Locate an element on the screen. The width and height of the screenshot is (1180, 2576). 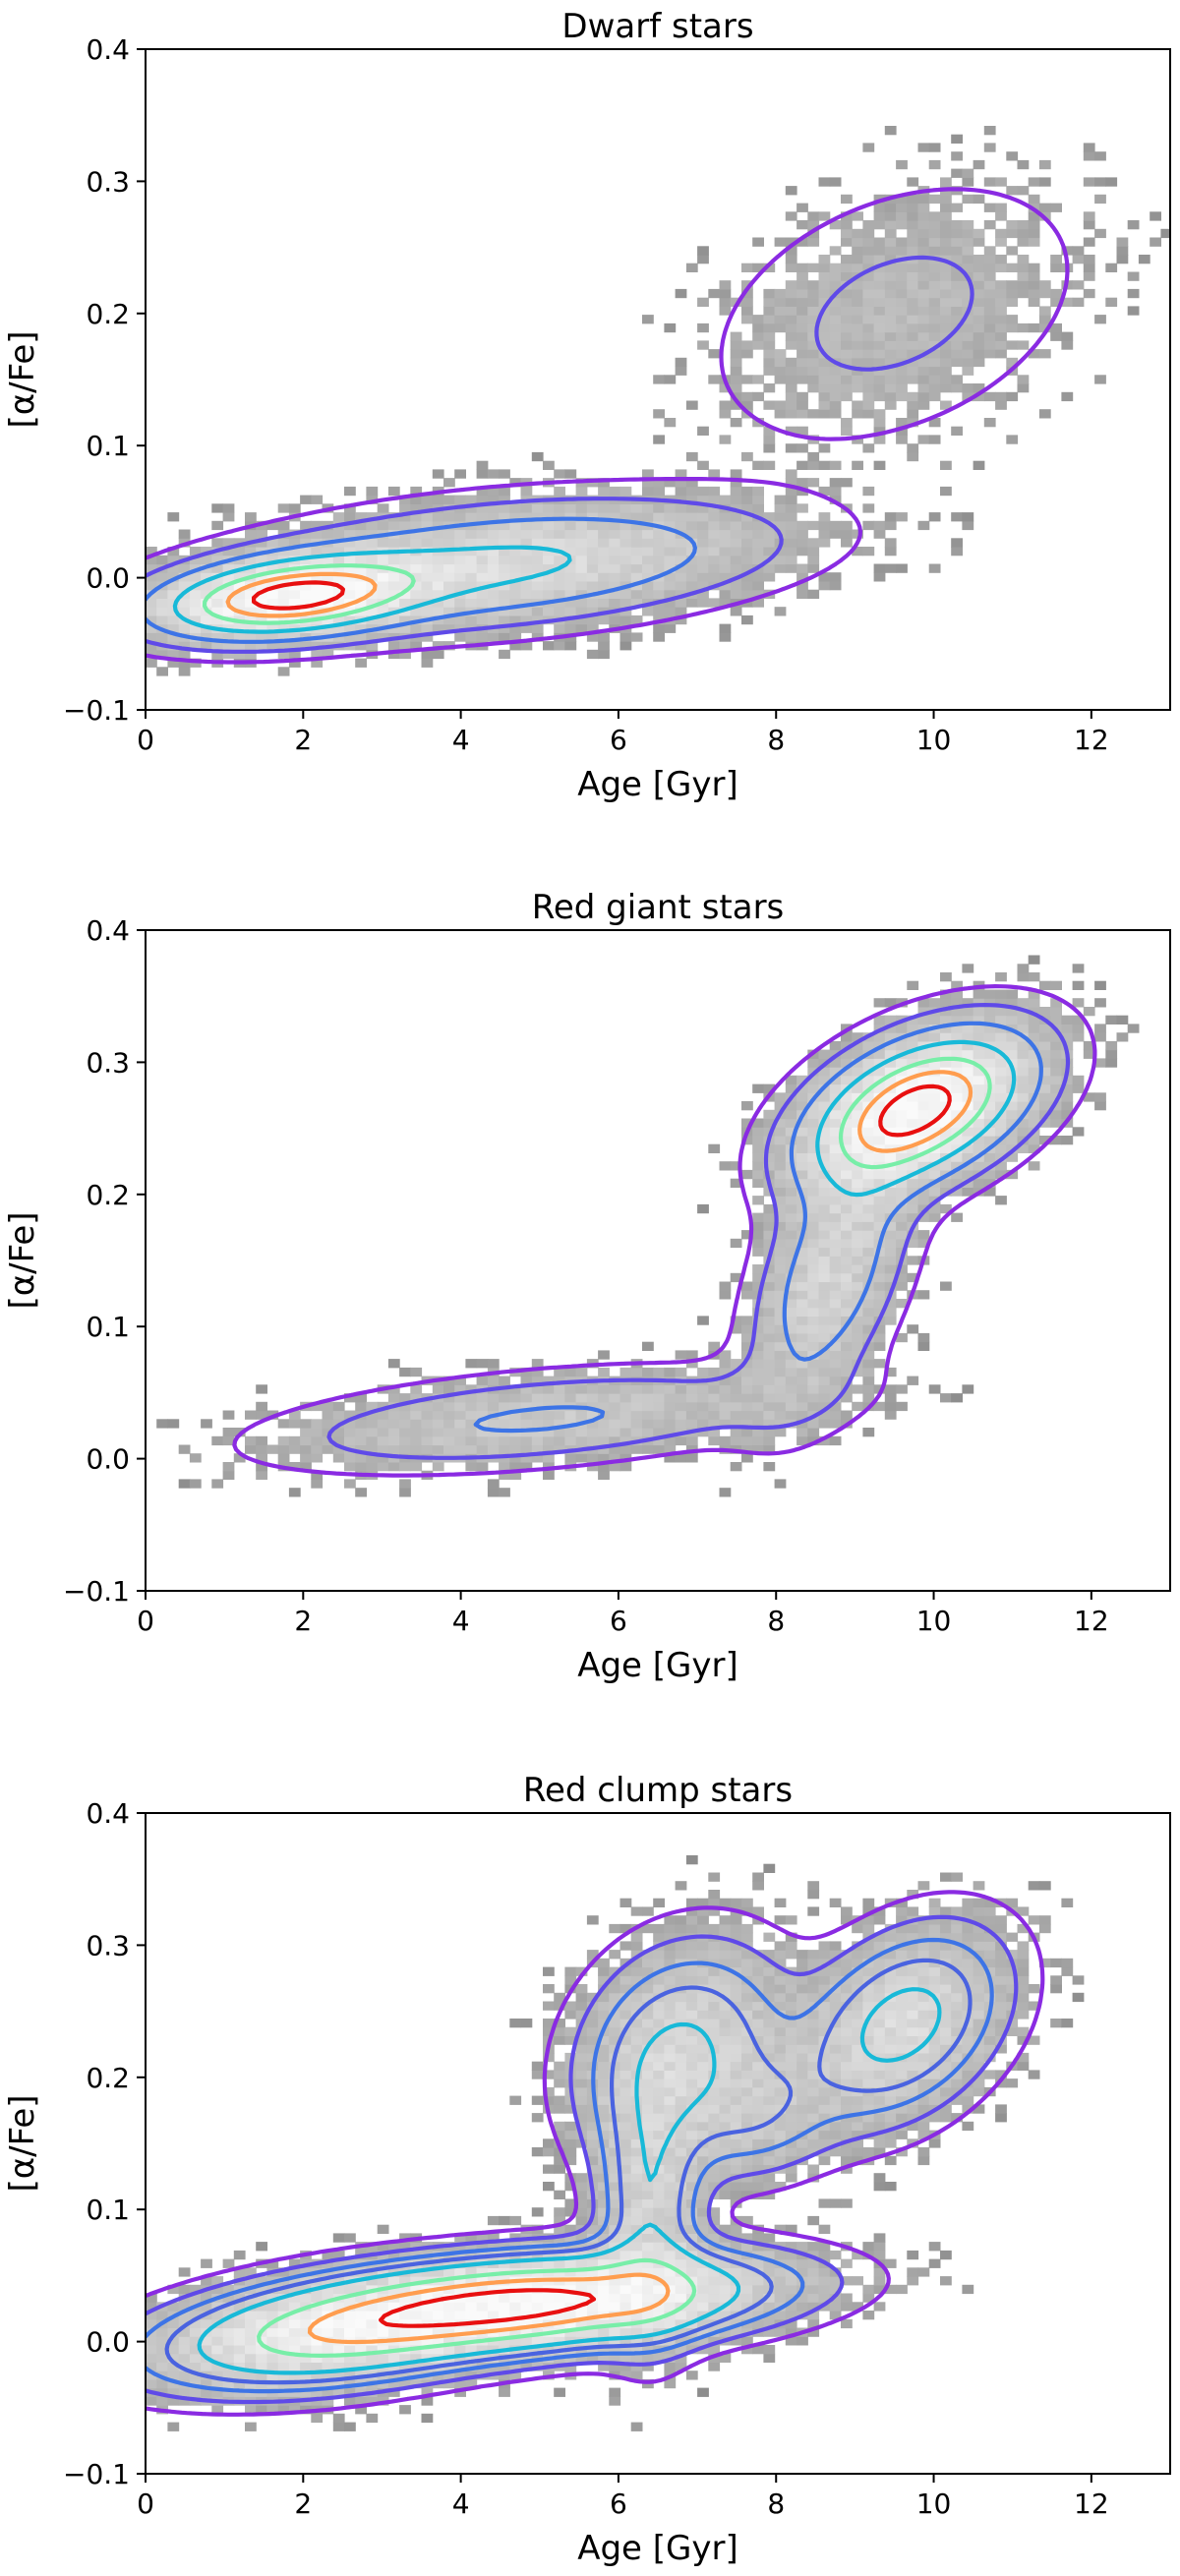
y-tick-label: 0.4 is located at coordinates (108, 930).